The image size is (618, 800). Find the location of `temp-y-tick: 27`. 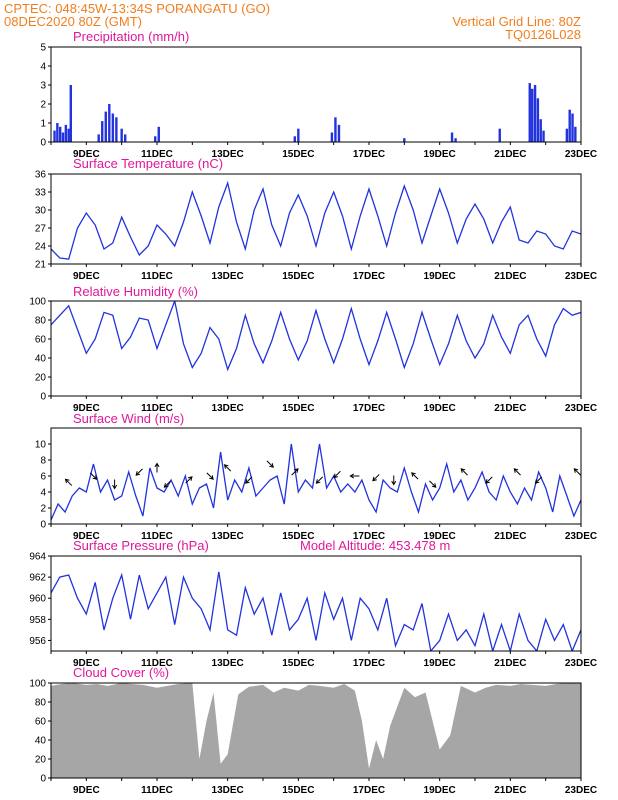

temp-y-tick: 27 is located at coordinates (41, 229).